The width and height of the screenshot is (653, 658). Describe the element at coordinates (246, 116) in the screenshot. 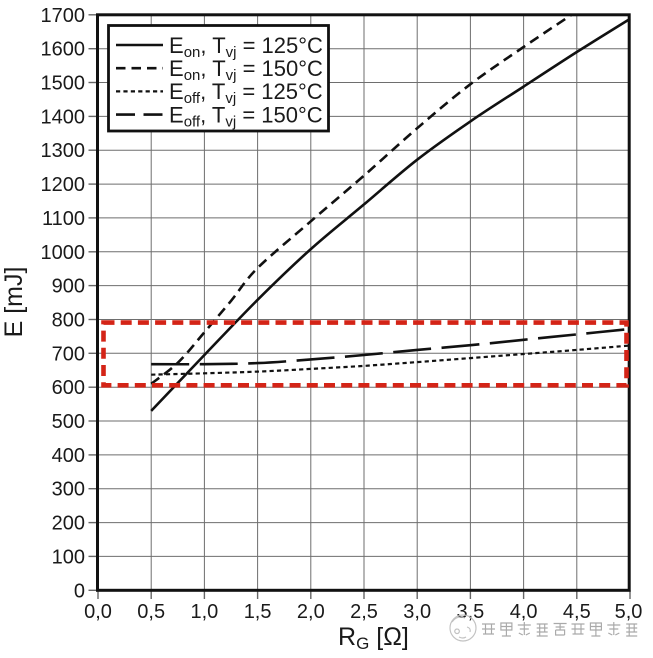

I see `svg-text: Eoff, Tvj = 150°C` at that location.